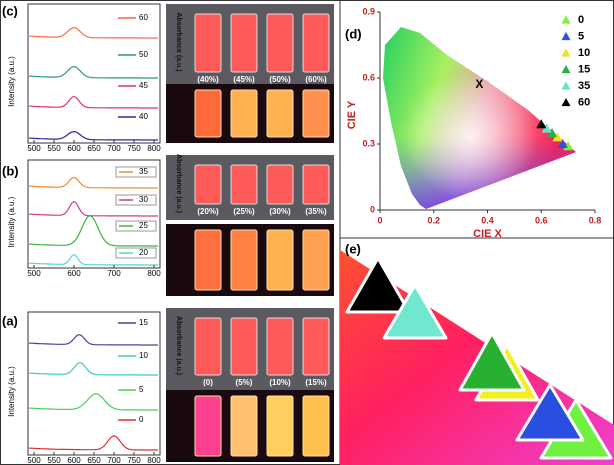 This screenshot has width=614, height=465. Describe the element at coordinates (10, 320) in the screenshot. I see `panel-label: (a)` at that location.